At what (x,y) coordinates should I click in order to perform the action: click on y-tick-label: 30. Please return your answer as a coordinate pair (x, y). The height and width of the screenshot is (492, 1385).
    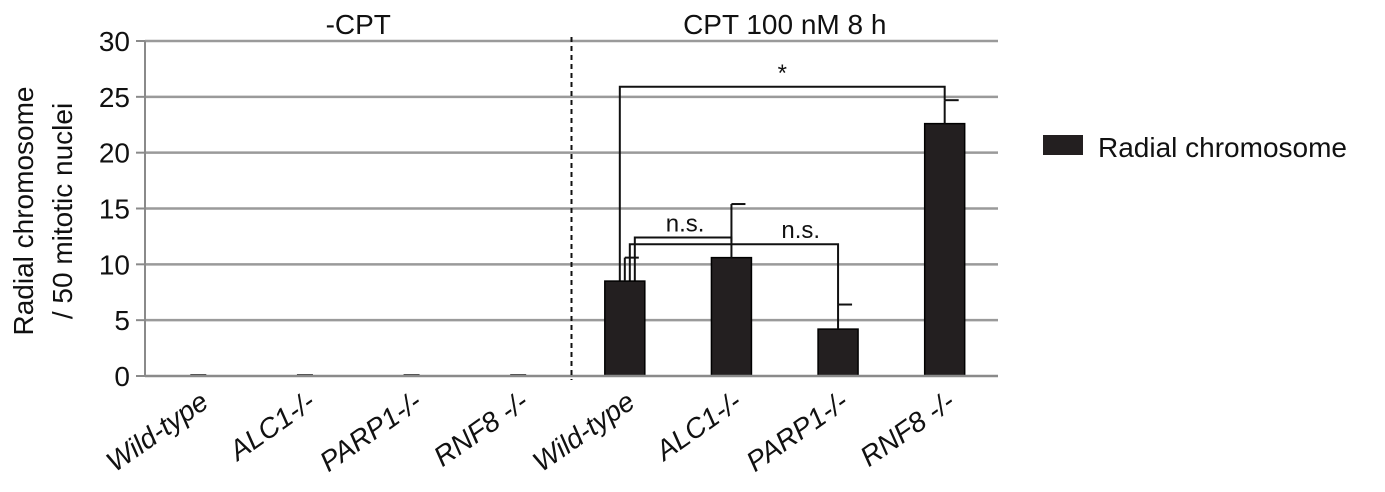
    Looking at the image, I should click on (114, 41).